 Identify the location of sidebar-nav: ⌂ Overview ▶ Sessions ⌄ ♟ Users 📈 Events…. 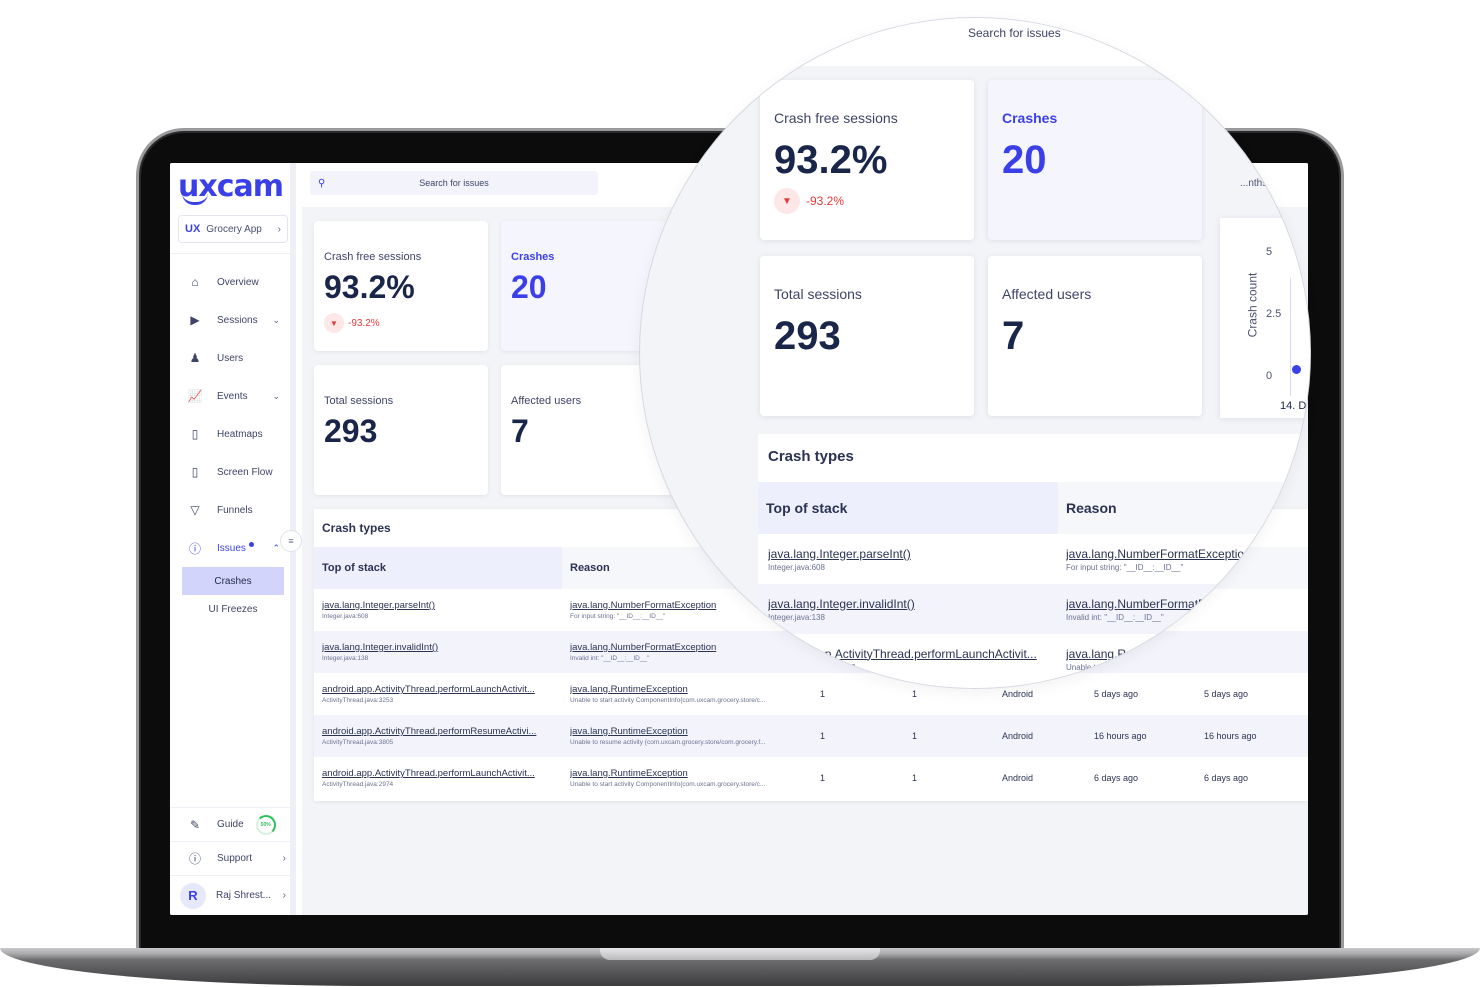
(233, 443).